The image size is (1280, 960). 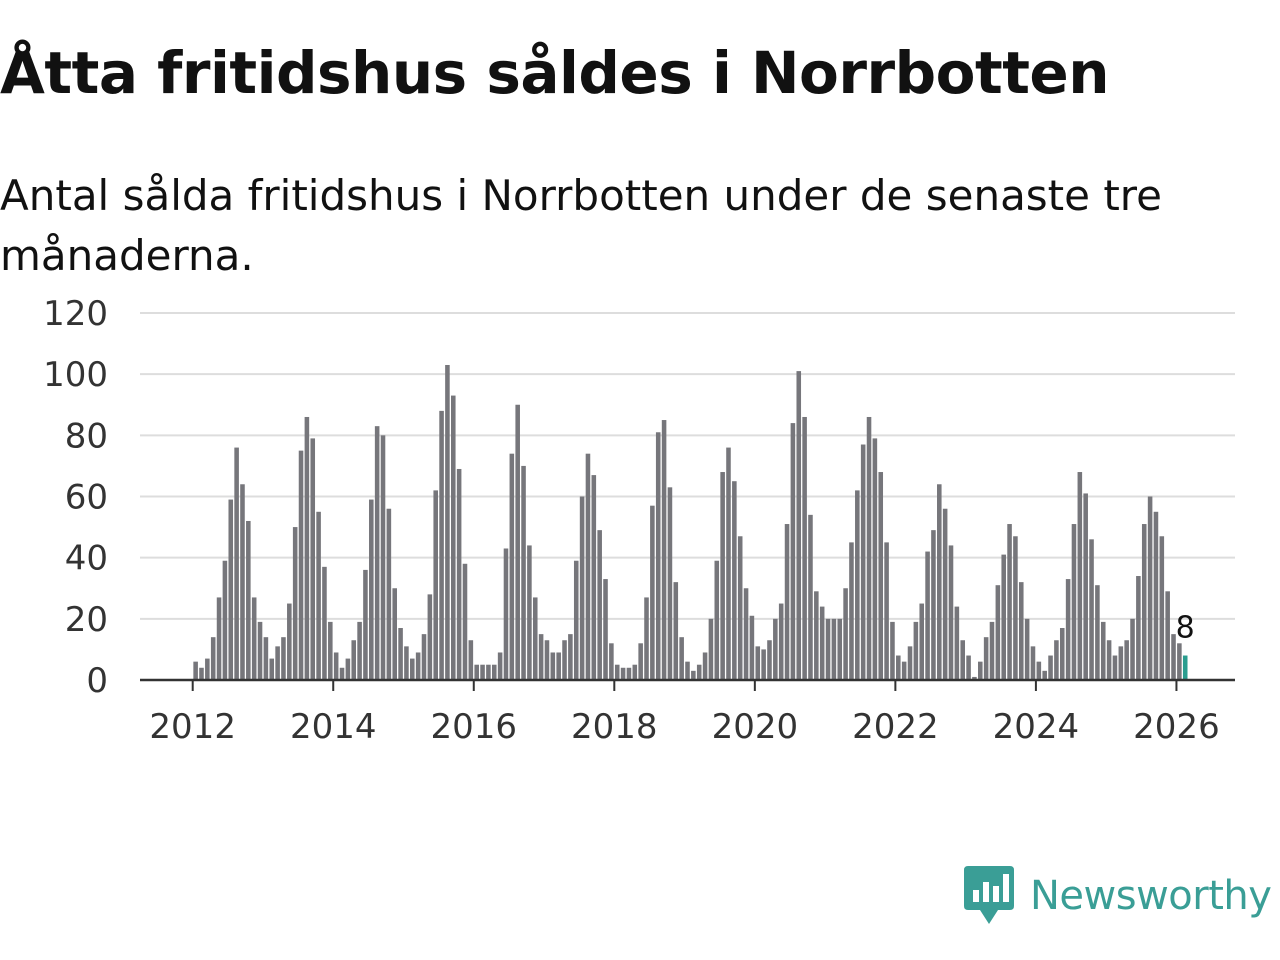 What do you see at coordinates (97, 681) in the screenshot?
I see `y-tick-label: 0` at bounding box center [97, 681].